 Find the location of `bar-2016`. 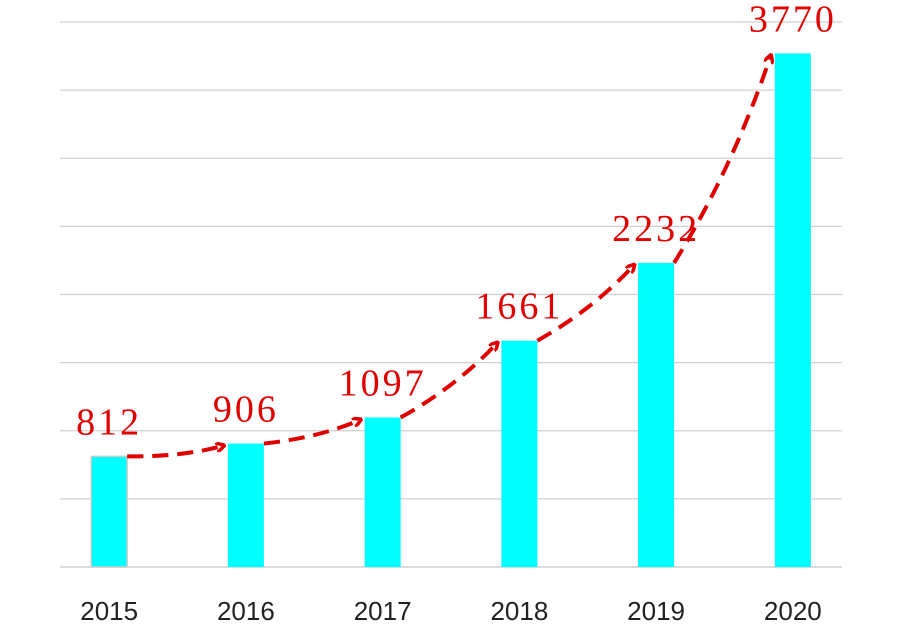

bar-2016 is located at coordinates (245, 505).